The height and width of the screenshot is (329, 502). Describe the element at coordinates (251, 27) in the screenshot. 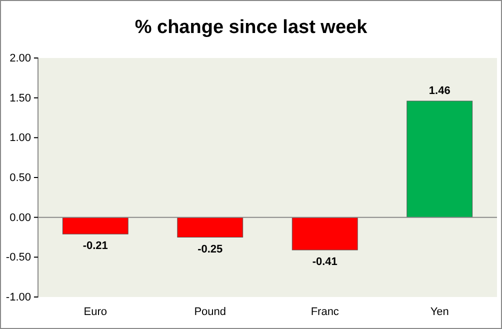

I see `chart-title: % change since last week` at that location.